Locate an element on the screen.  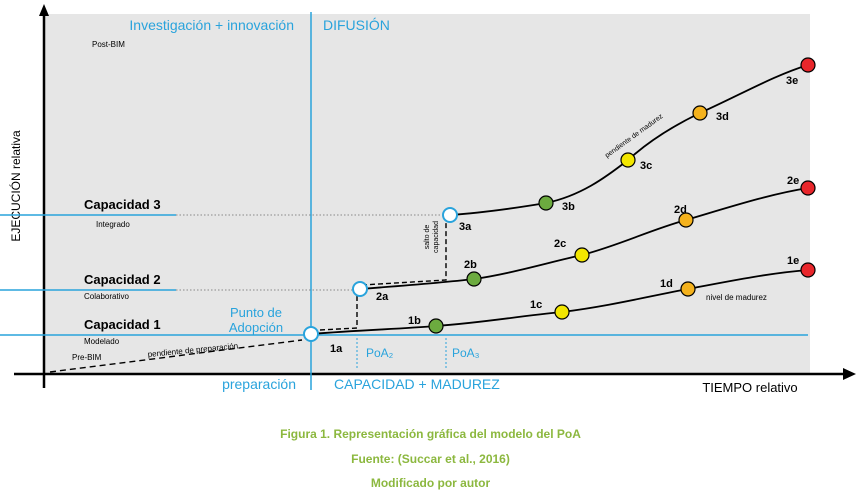
poa2-label: PoA₂ is located at coordinates (380, 353).